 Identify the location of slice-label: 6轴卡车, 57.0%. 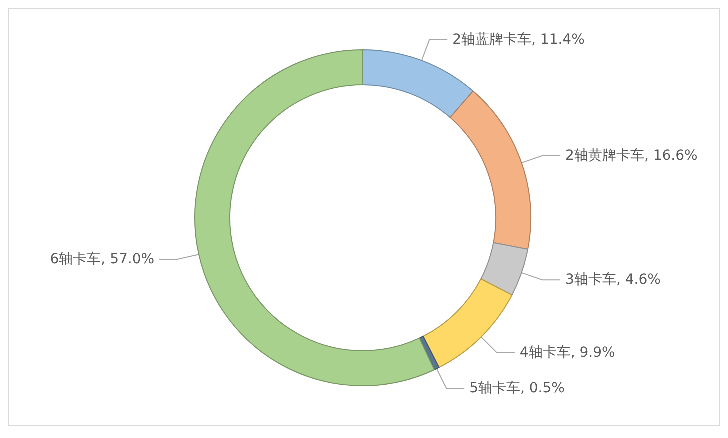
(102, 259).